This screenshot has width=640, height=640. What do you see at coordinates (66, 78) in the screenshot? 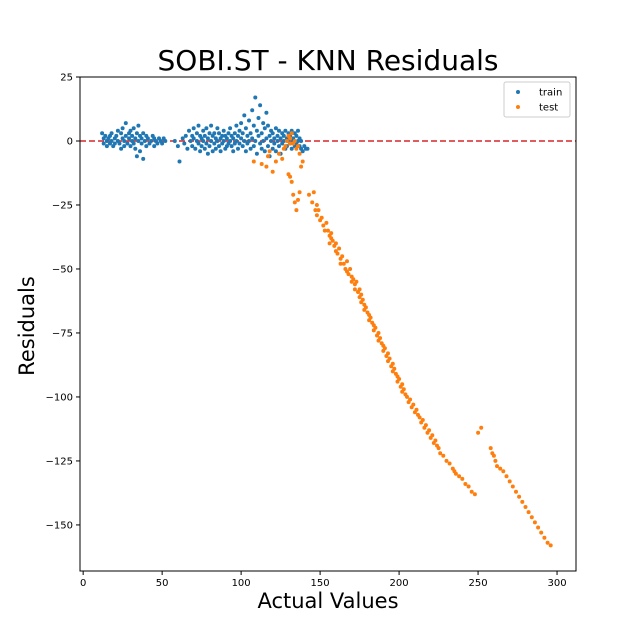
I see `y-tick-label: 25` at bounding box center [66, 78].